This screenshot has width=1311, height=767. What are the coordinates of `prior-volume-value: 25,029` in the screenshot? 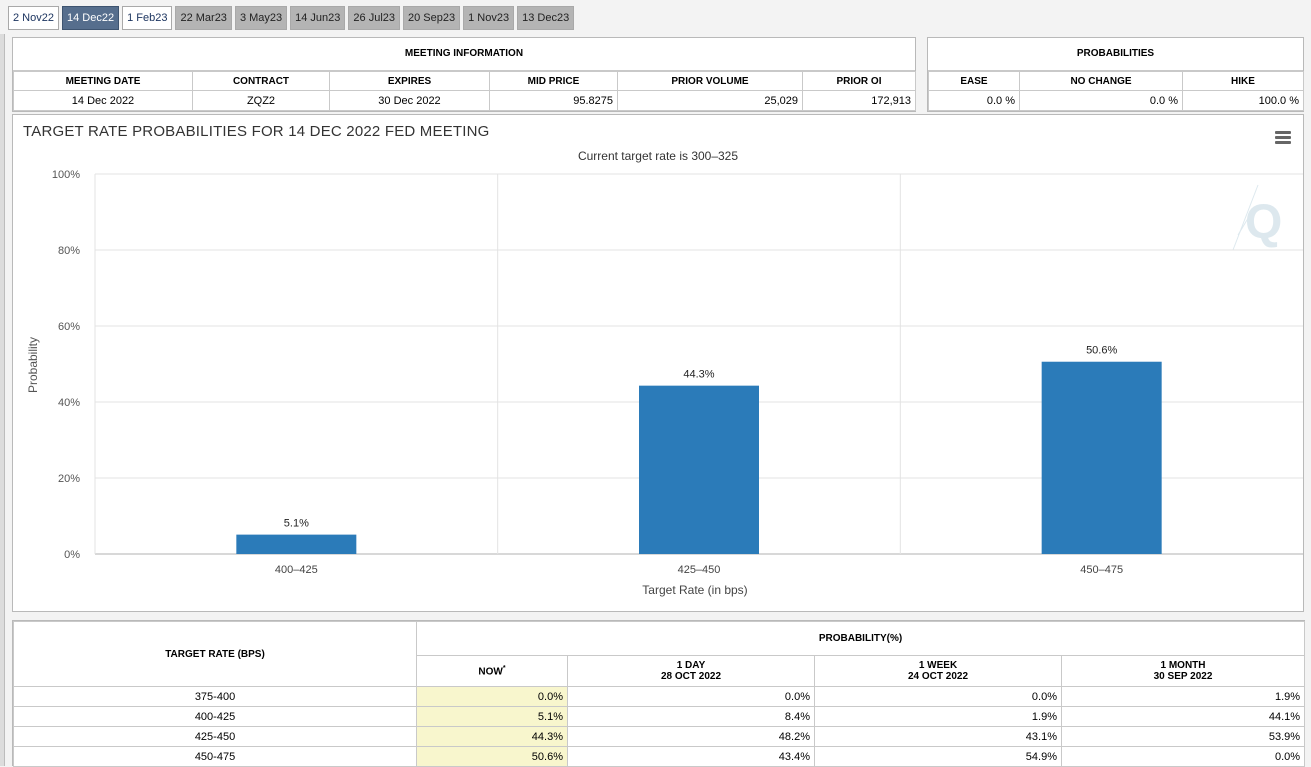 It's located at (710, 100).